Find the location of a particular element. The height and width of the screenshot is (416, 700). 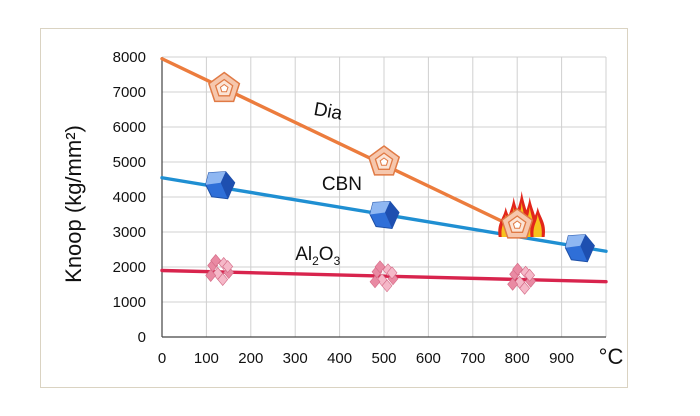

x-tick-label: 300 is located at coordinates (295, 358).